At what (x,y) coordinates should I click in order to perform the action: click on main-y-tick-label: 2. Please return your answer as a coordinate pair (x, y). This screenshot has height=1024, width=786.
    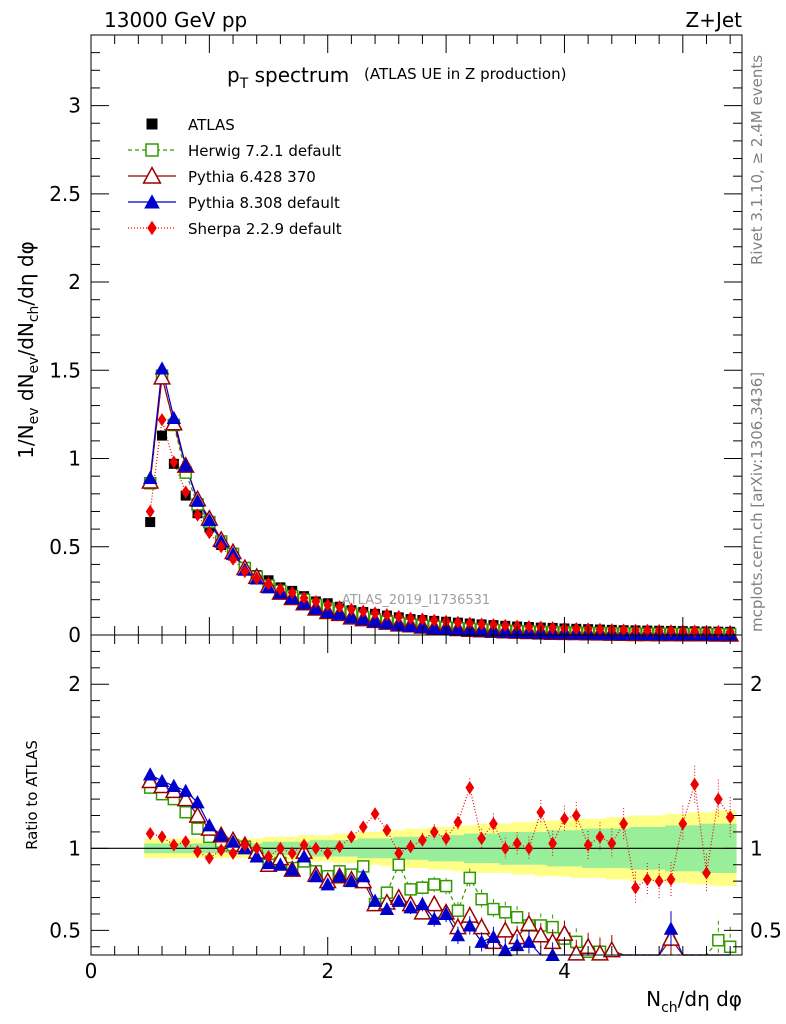
    Looking at the image, I should click on (74, 282).